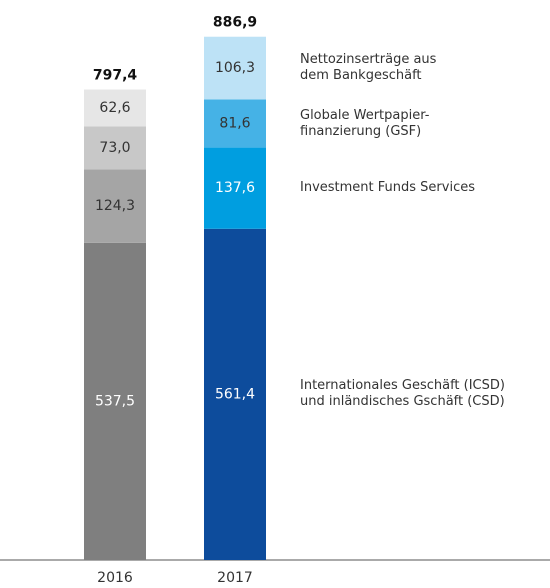  I want to click on value-label: 81,6, so click(234, 124).